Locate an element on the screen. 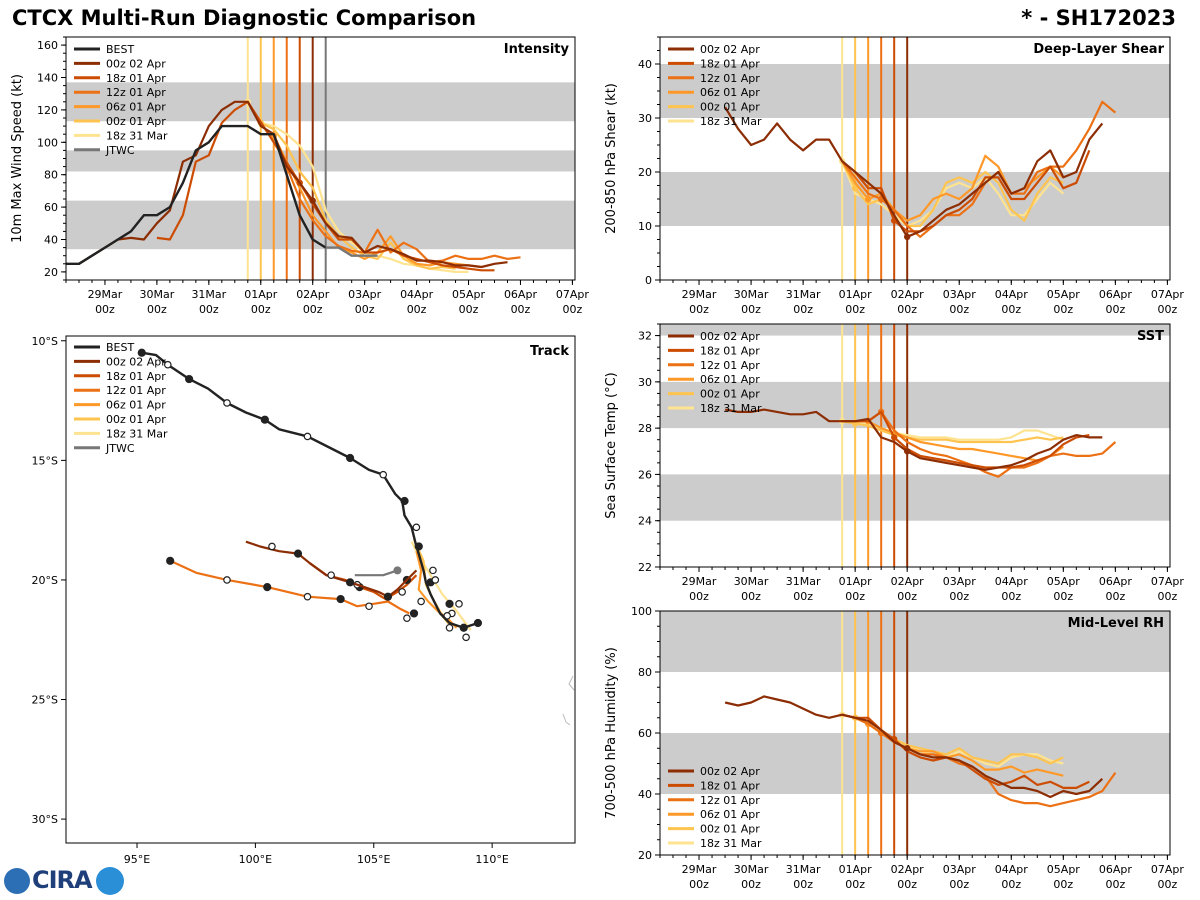  cira-logo: CIRA is located at coordinates (64, 880).